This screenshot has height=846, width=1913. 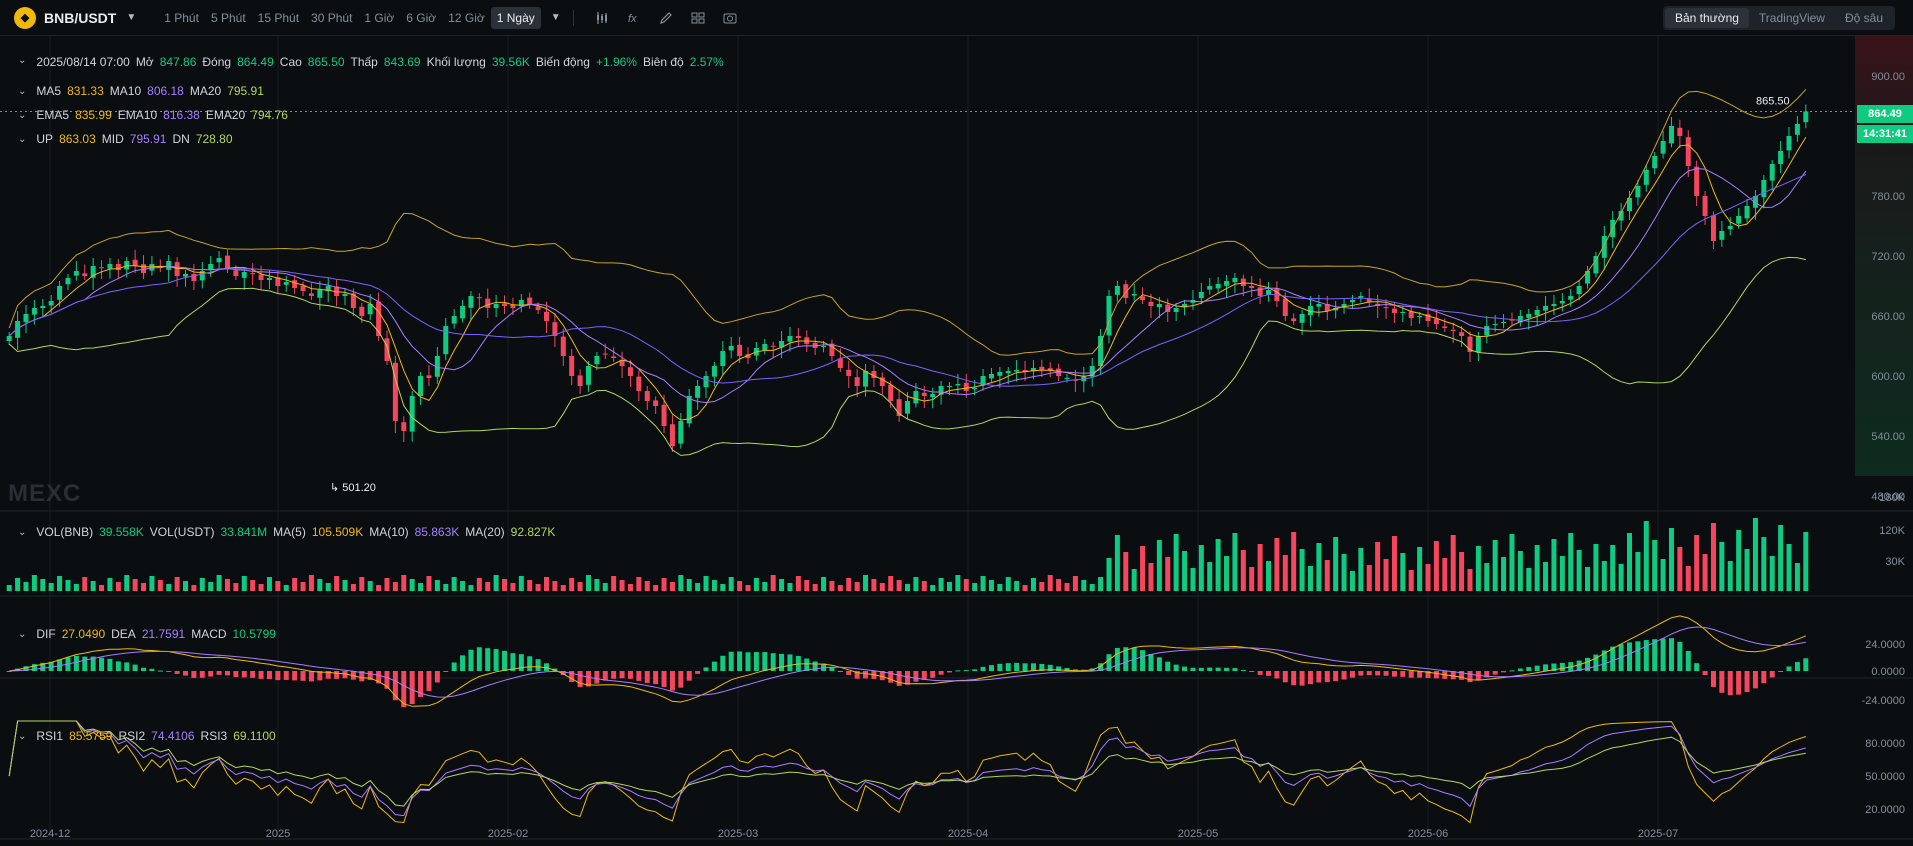 I want to click on layout-grid-icon, so click(x=698, y=18).